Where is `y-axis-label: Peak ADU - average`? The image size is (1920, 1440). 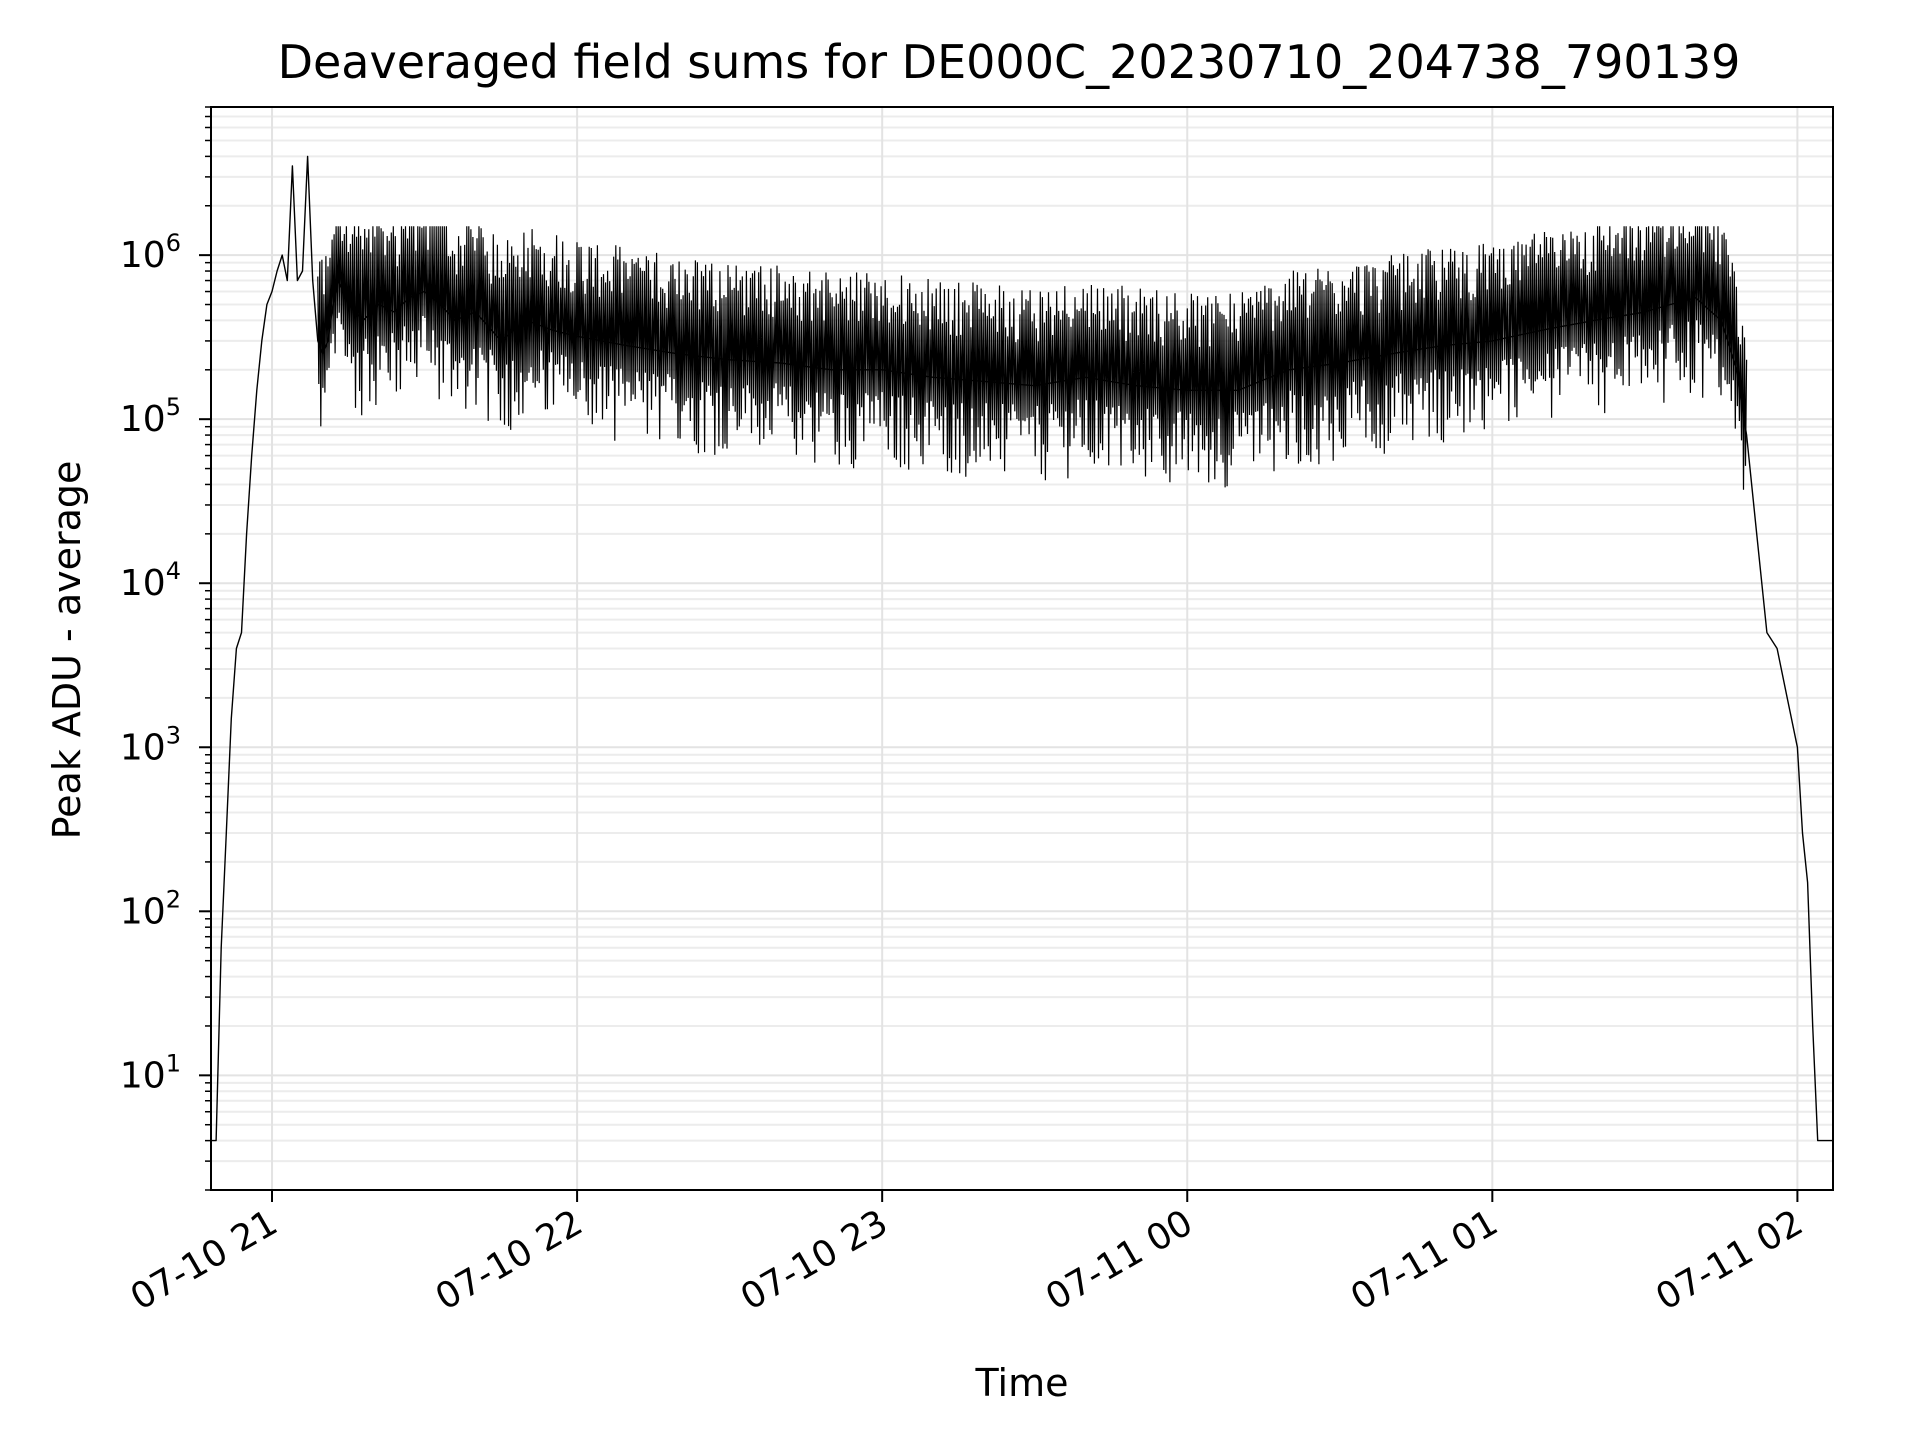 y-axis-label: Peak ADU - average is located at coordinates (67, 650).